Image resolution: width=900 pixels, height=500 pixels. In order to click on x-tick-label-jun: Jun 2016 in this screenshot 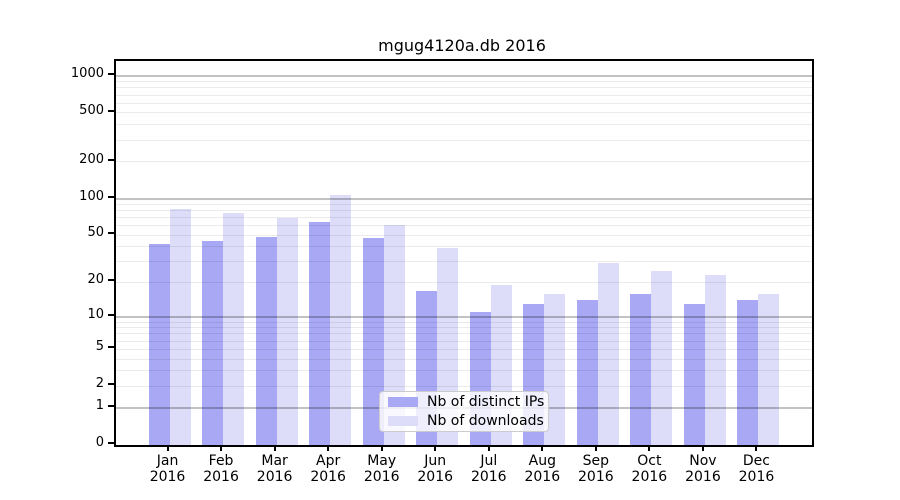, I will do `click(435, 469)`.